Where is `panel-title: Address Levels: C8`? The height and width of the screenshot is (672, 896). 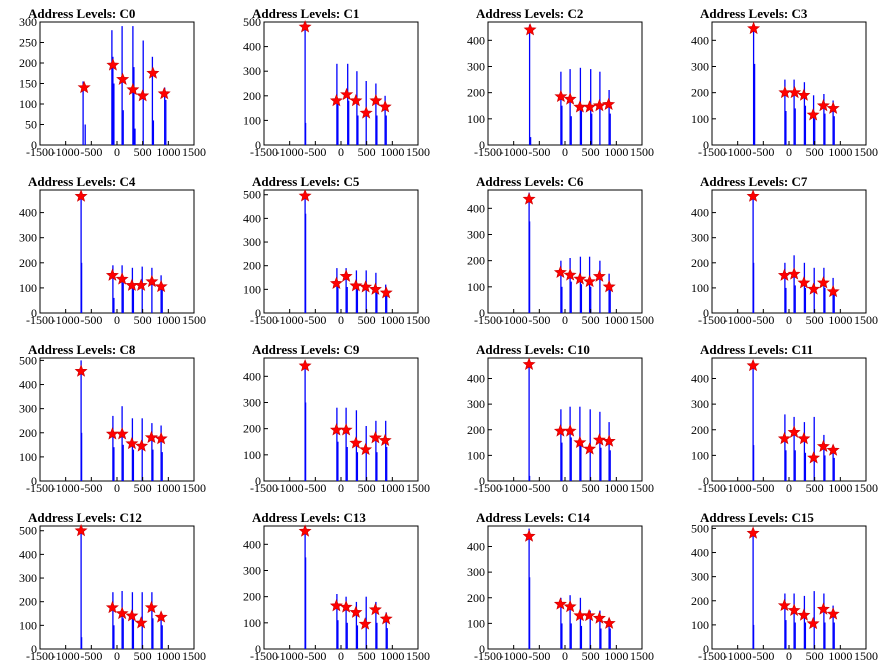 panel-title: Address Levels: C8 is located at coordinates (82, 349).